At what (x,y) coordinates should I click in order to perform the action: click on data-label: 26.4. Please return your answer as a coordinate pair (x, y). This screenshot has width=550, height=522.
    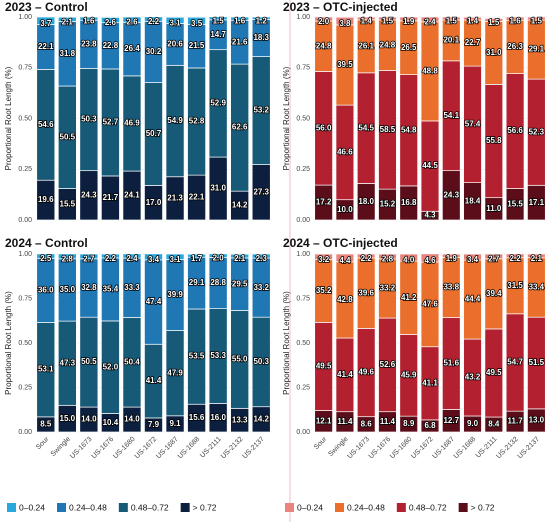
    Looking at the image, I should click on (132, 48).